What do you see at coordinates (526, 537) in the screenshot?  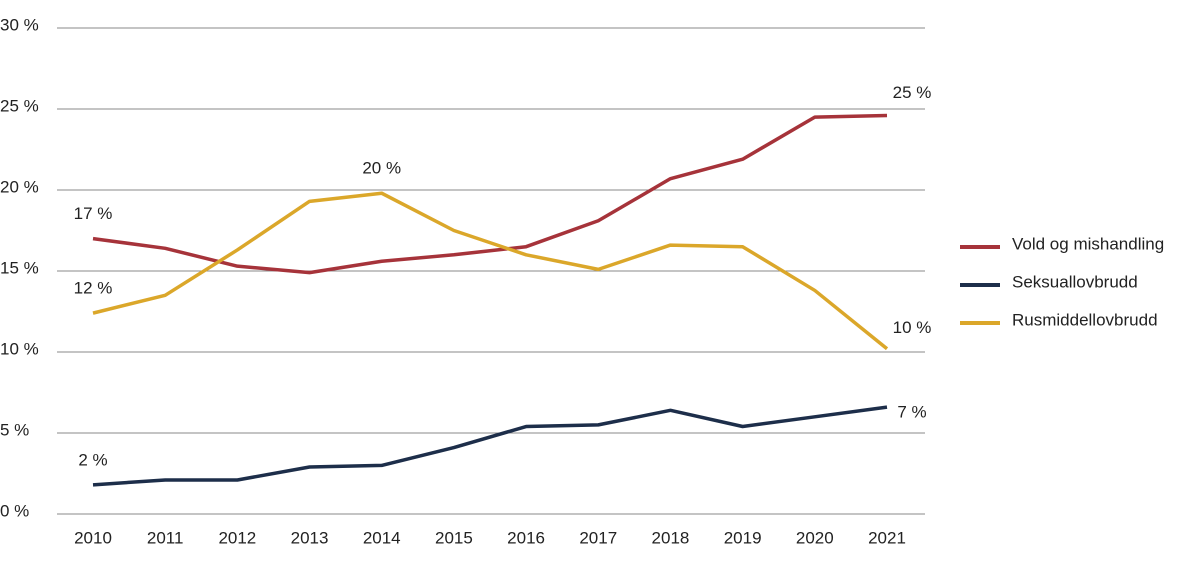 I see `x-tick-label: 2016` at bounding box center [526, 537].